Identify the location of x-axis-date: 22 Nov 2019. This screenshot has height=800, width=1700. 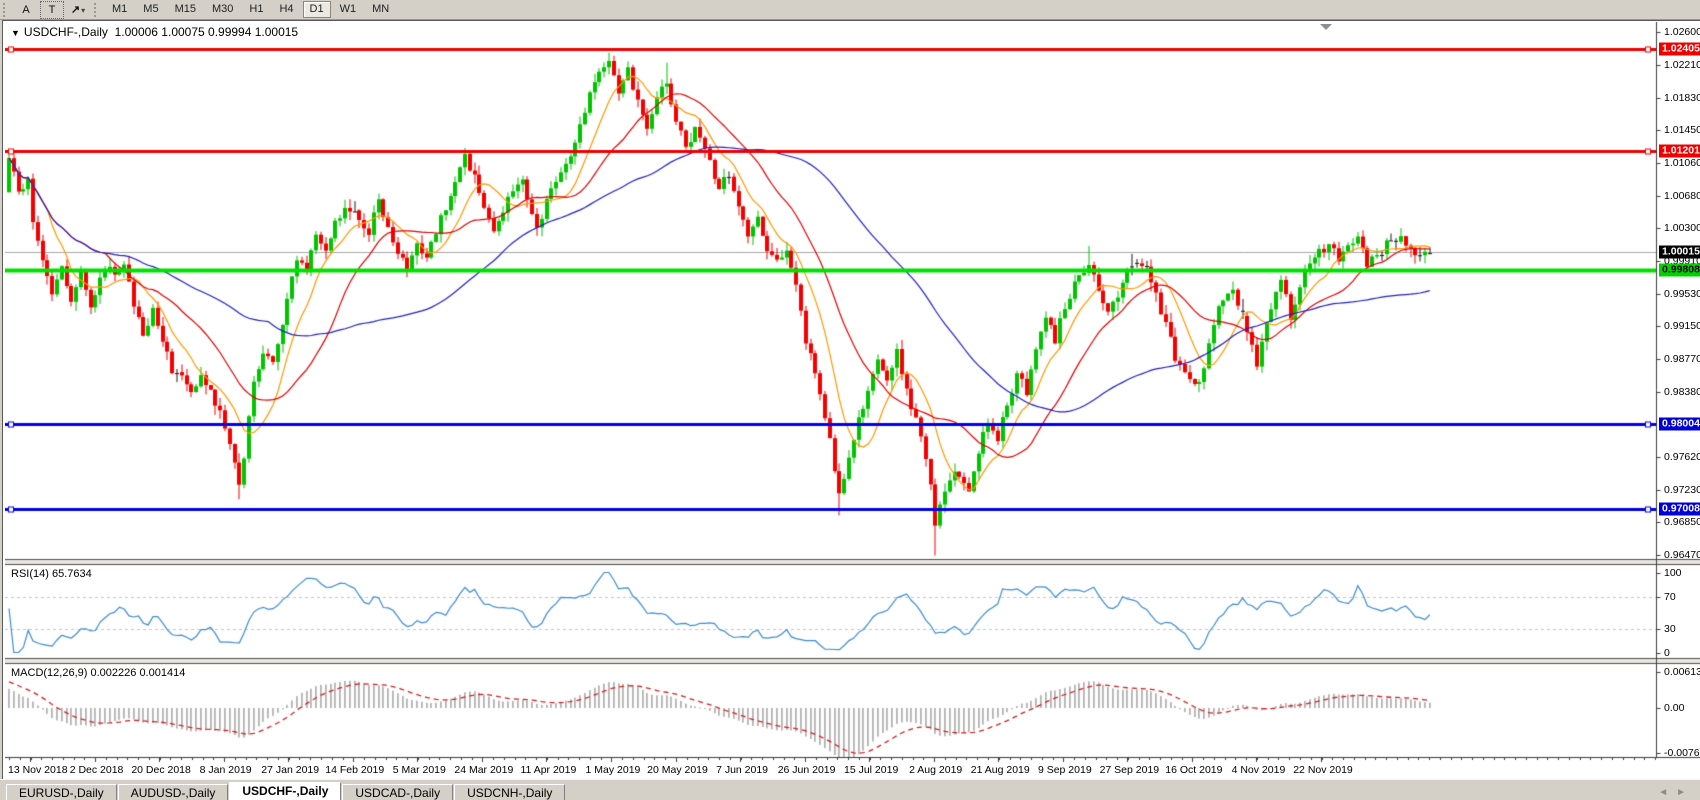
(1323, 770).